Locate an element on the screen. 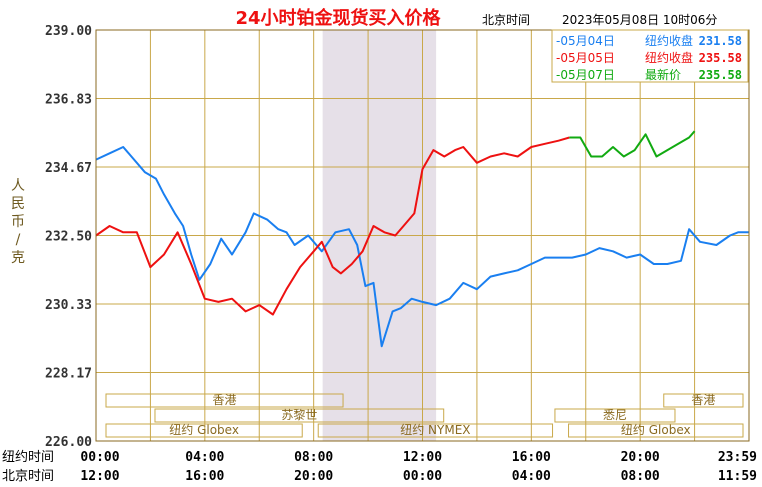 The width and height of the screenshot is (762, 487). x-row-label: 纽约时间 is located at coordinates (28, 457).